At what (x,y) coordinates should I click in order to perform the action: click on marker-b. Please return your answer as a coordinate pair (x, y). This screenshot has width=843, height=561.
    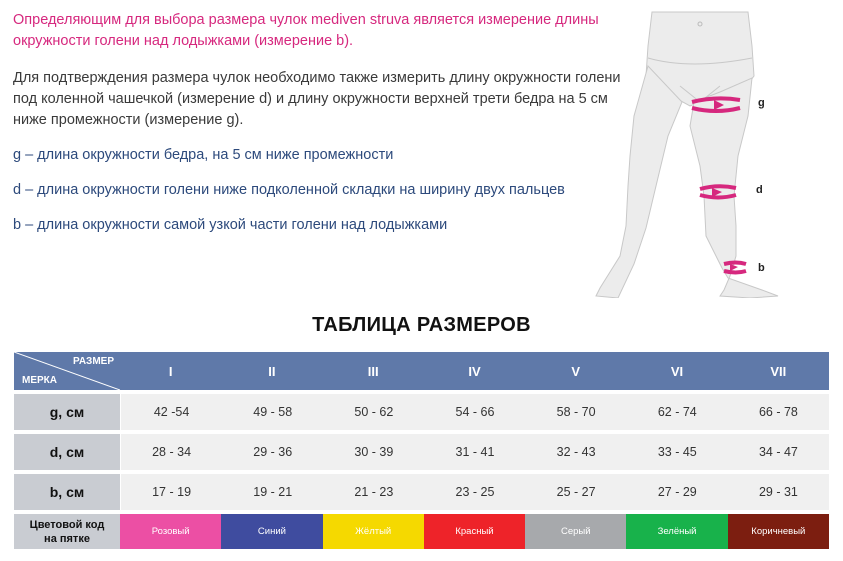
    Looking at the image, I should click on (735, 267).